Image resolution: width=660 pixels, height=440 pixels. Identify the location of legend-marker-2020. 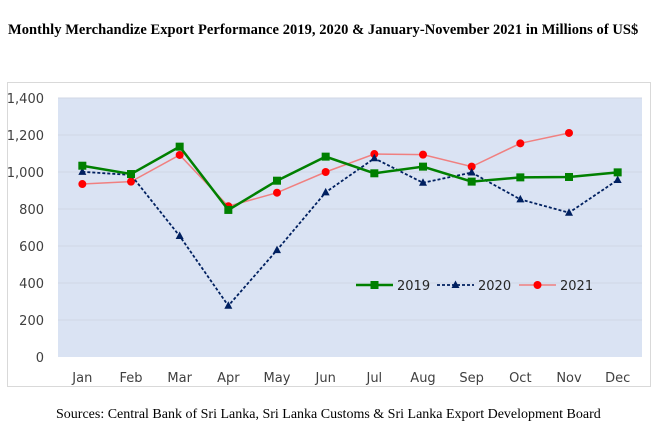
(455, 284).